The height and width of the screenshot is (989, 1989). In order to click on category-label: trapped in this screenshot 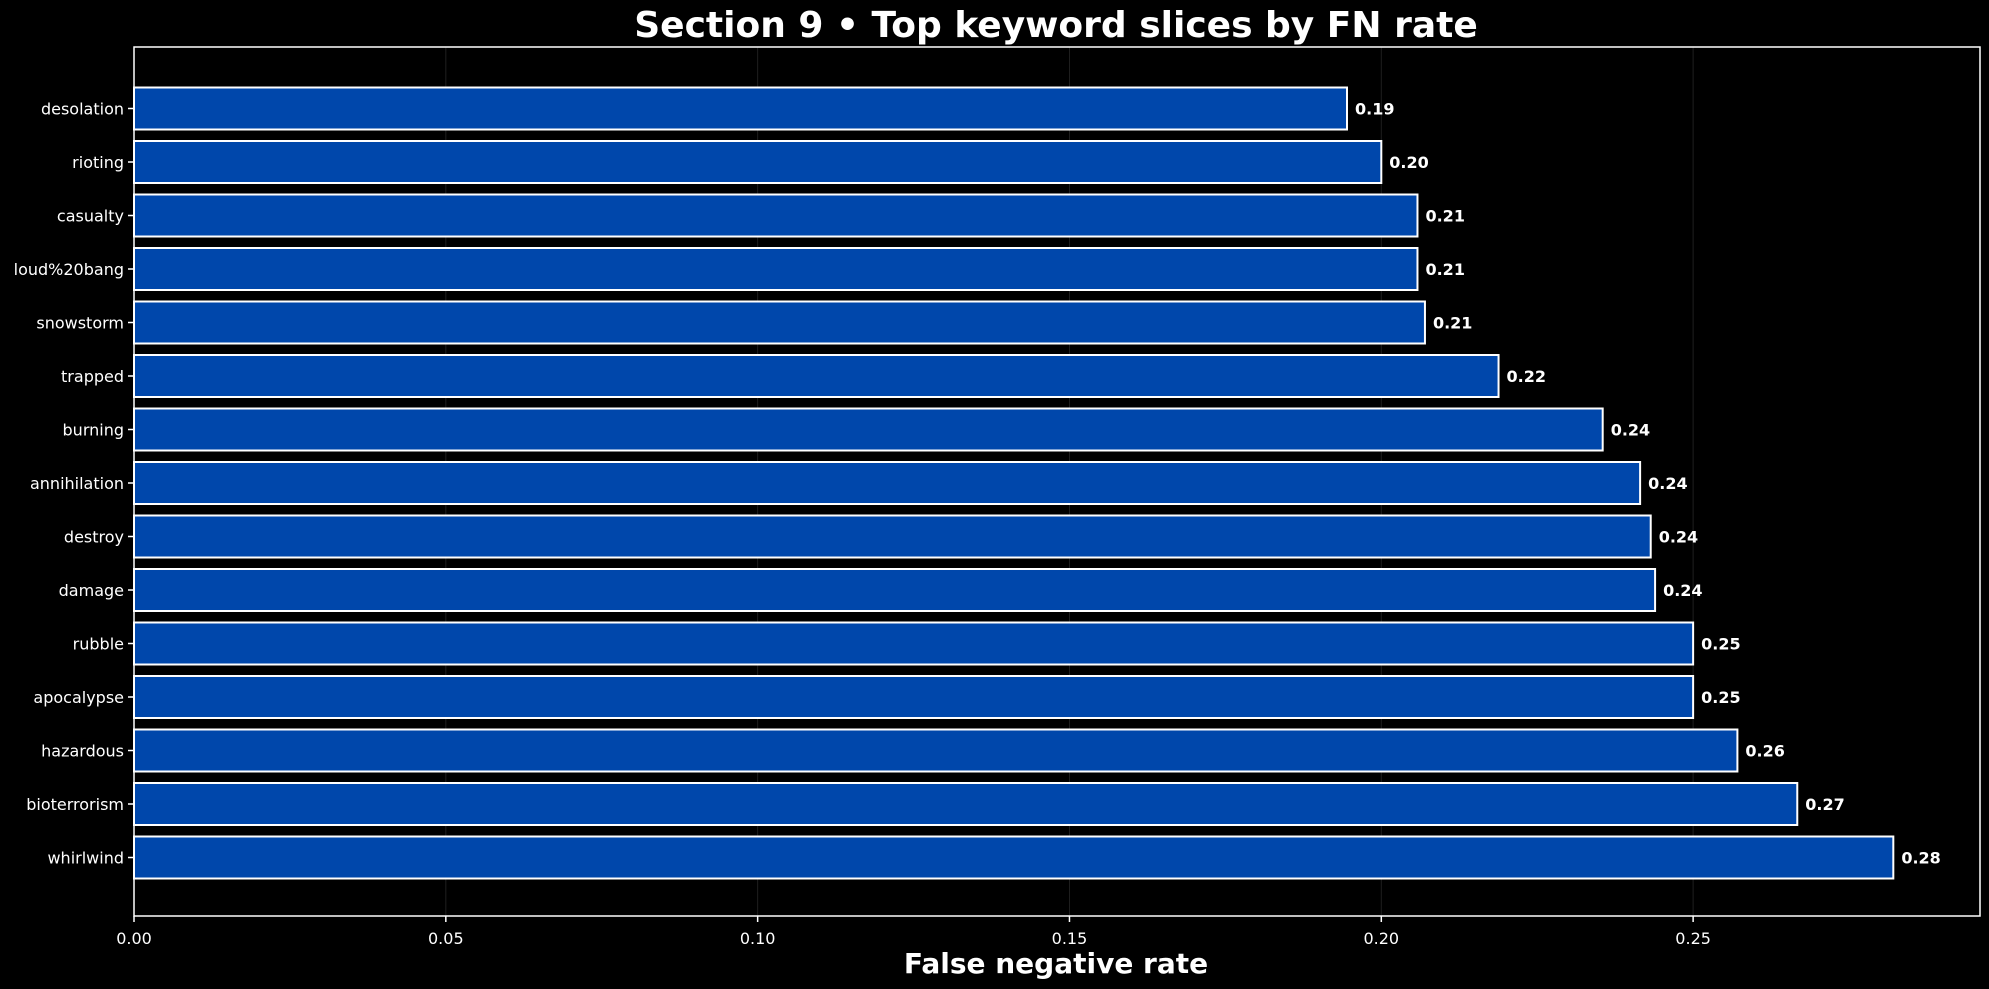, I will do `click(92, 376)`.